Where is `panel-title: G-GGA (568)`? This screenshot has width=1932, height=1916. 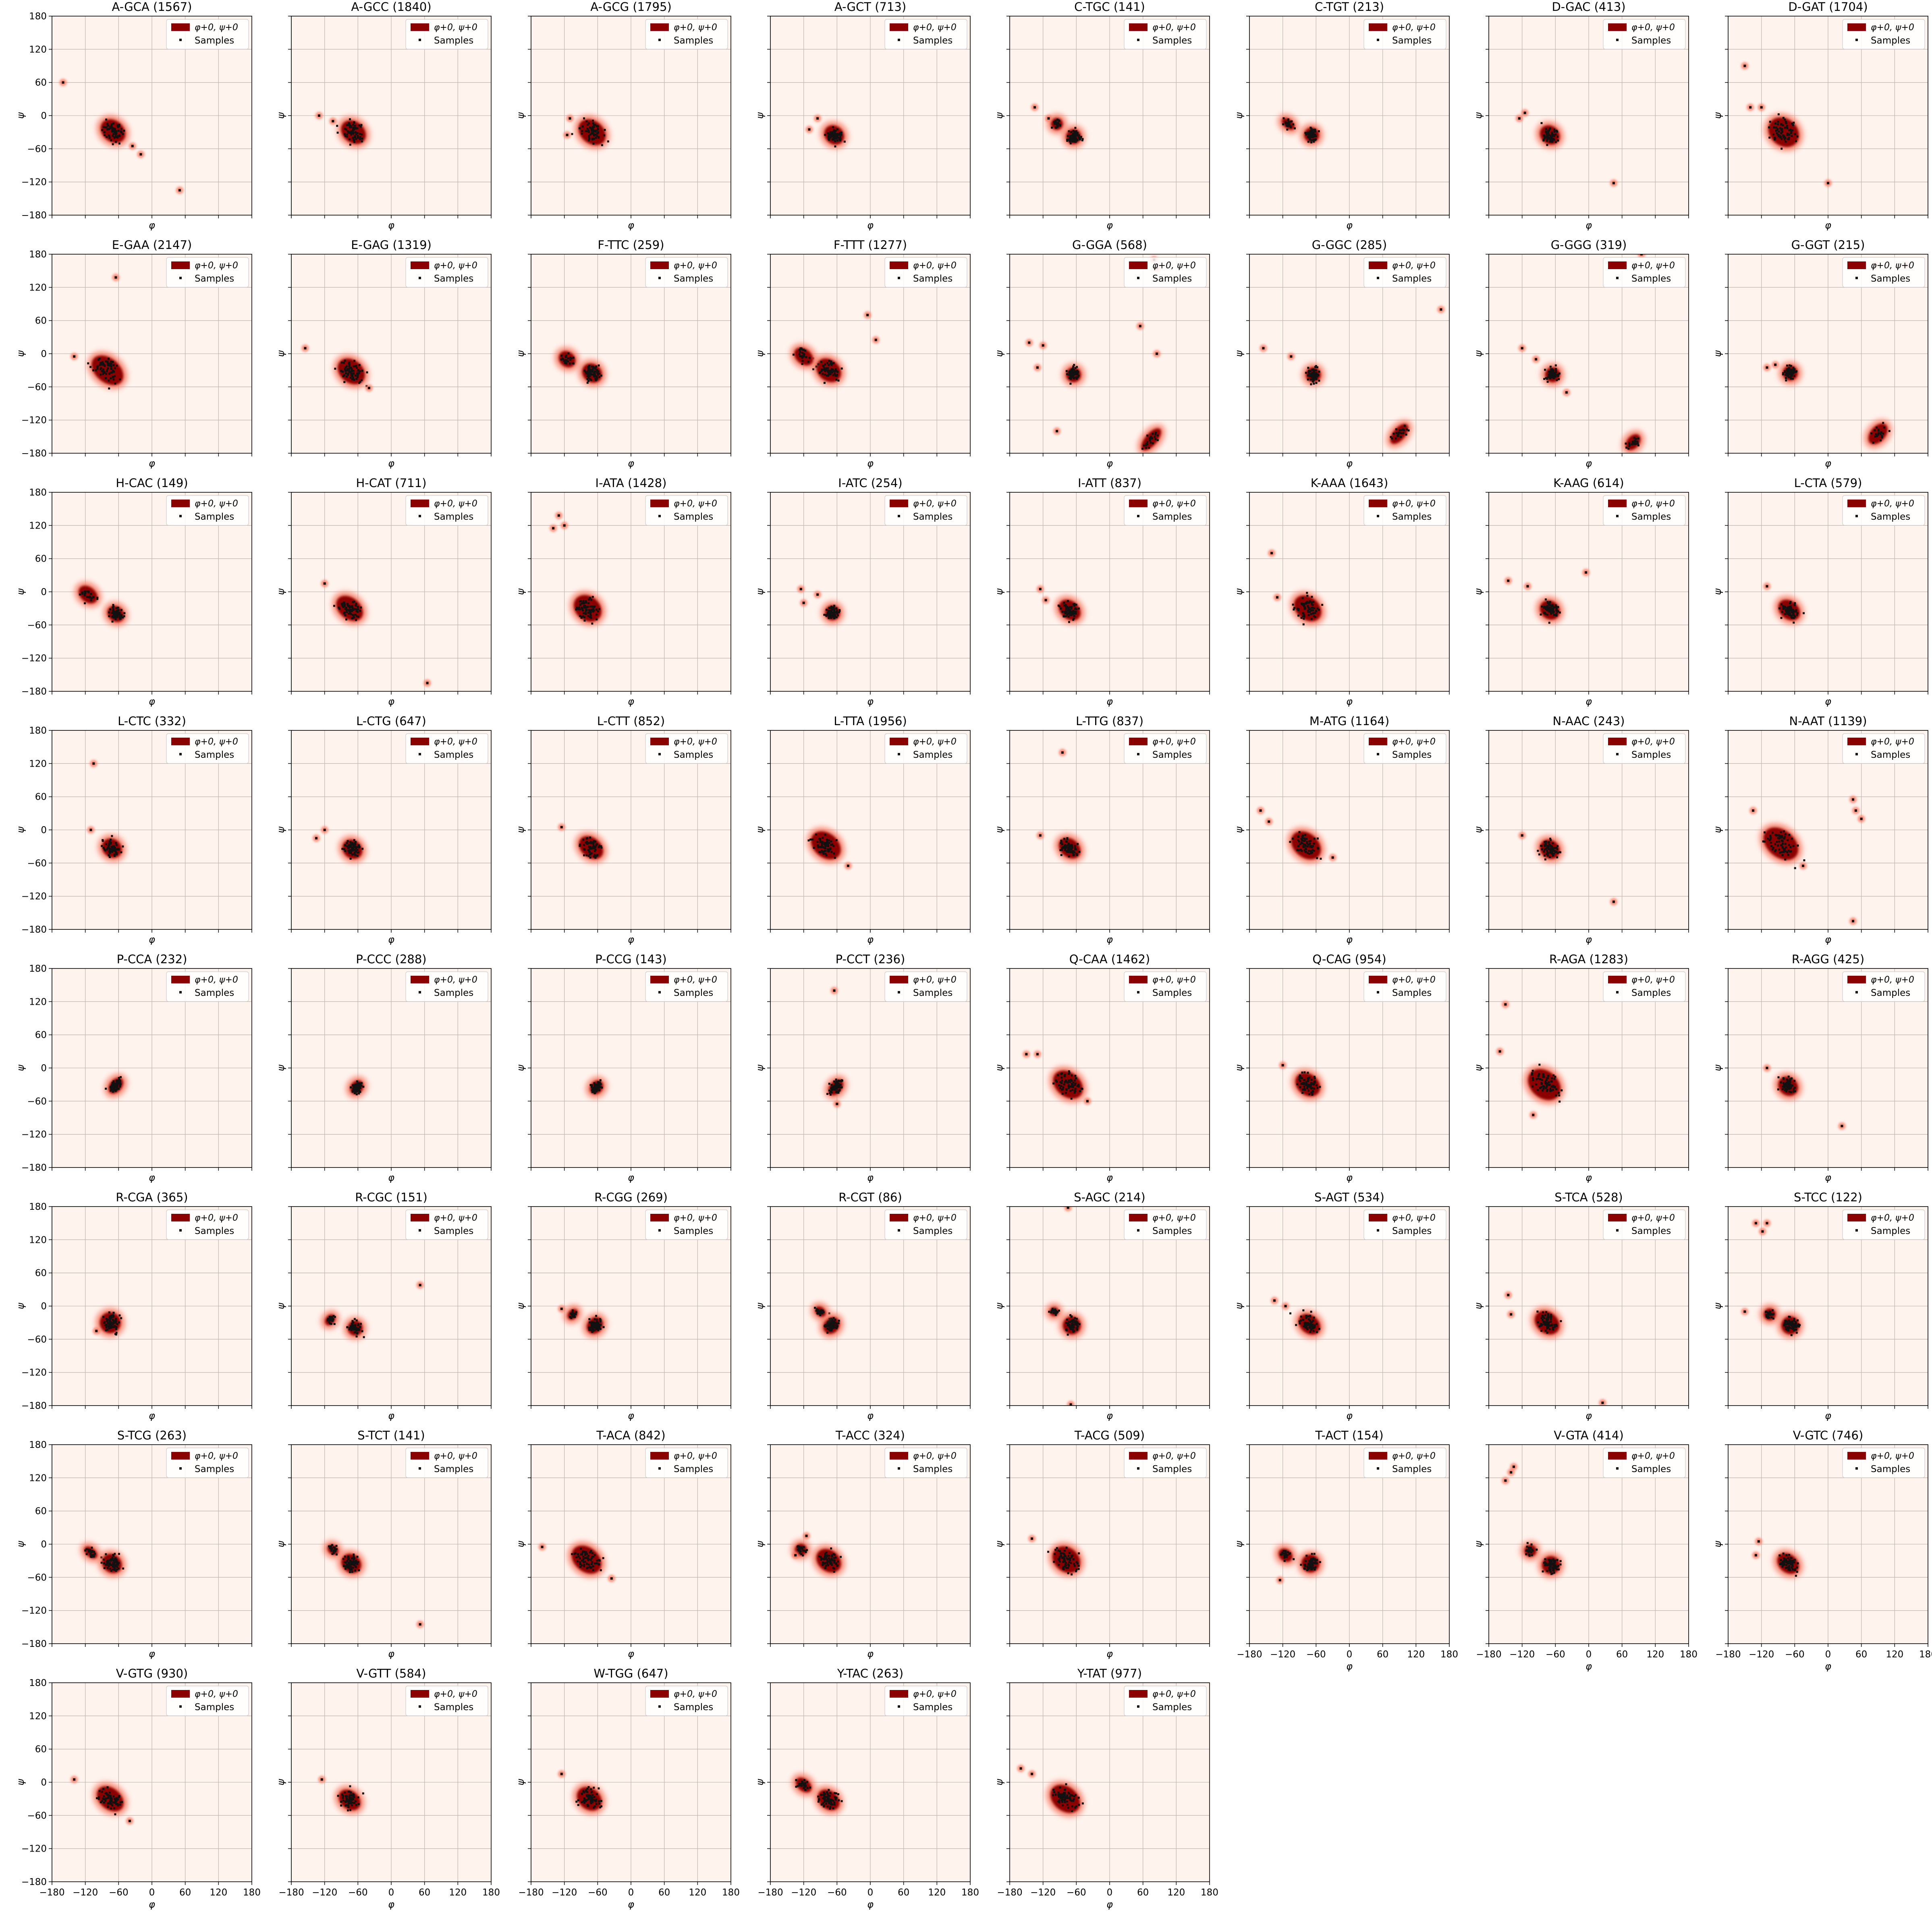 panel-title: G-GGA (568) is located at coordinates (1110, 245).